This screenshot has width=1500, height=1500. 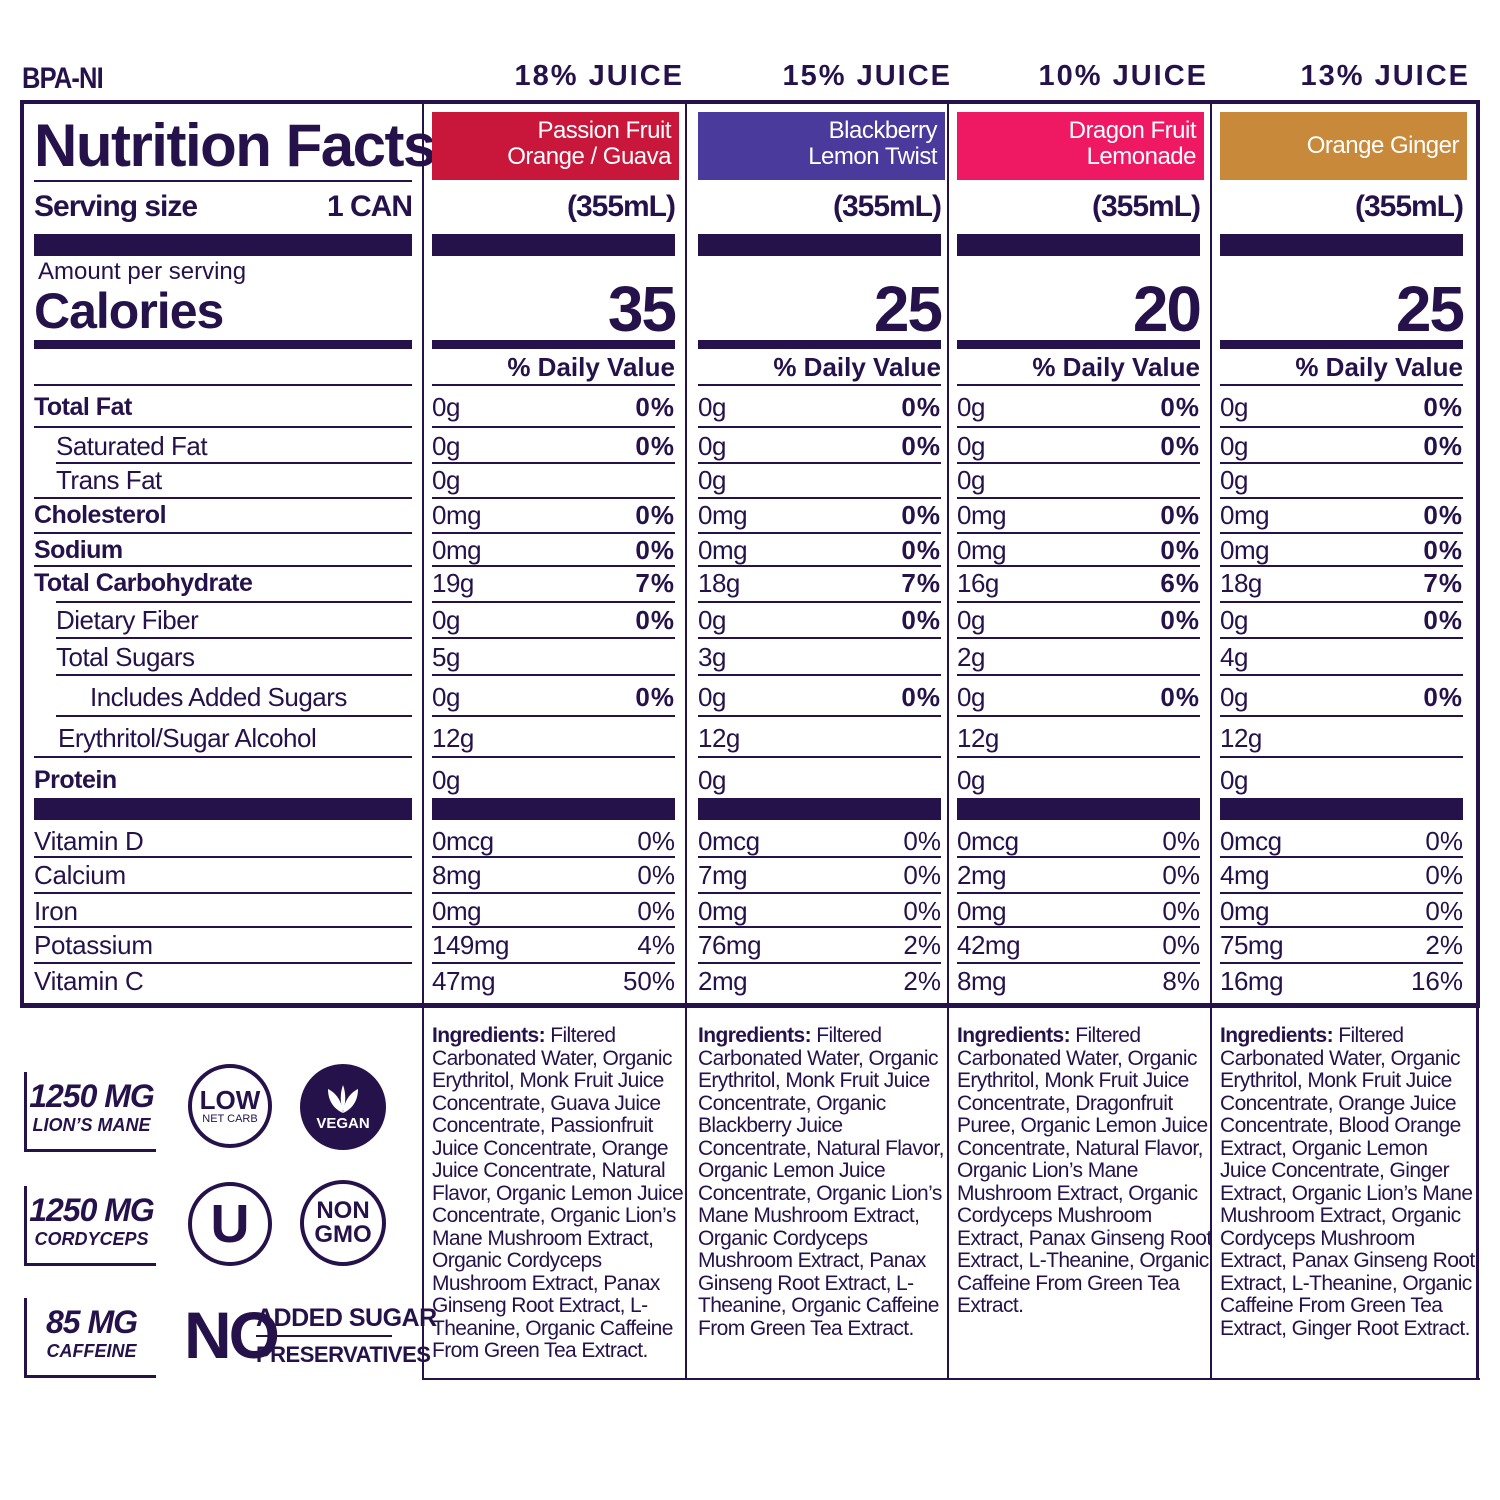 I want to click on nutrient-amount: 4g, so click(x=1234, y=657).